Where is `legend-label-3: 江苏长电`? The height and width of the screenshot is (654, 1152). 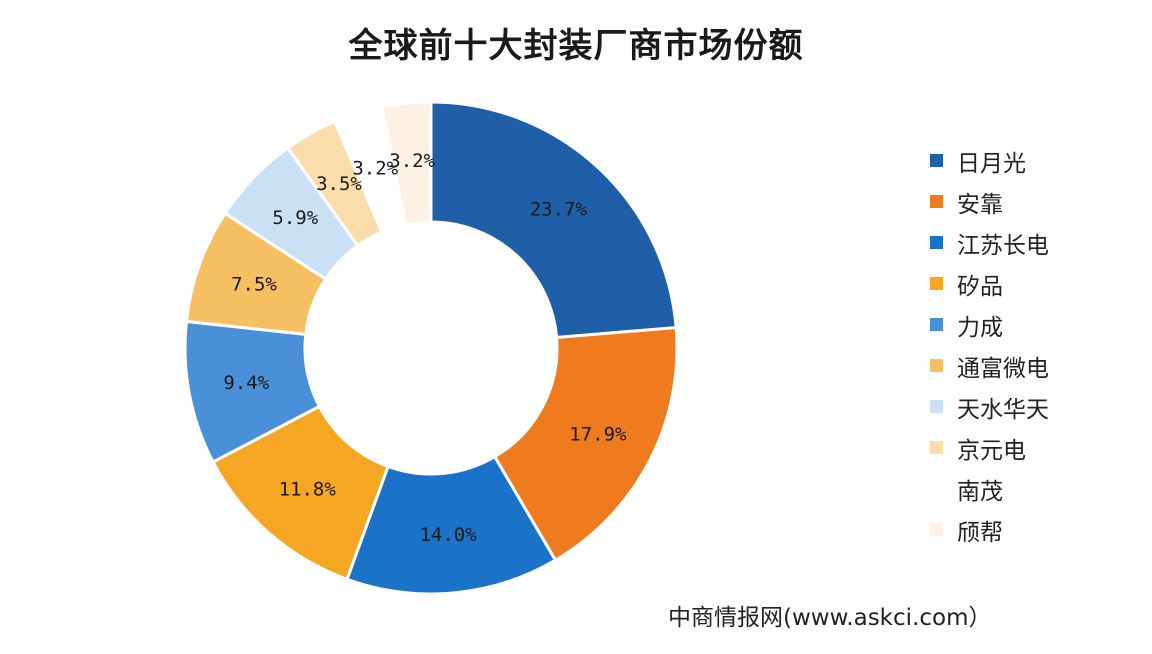
legend-label-3: 江苏长电 is located at coordinates (1003, 245).